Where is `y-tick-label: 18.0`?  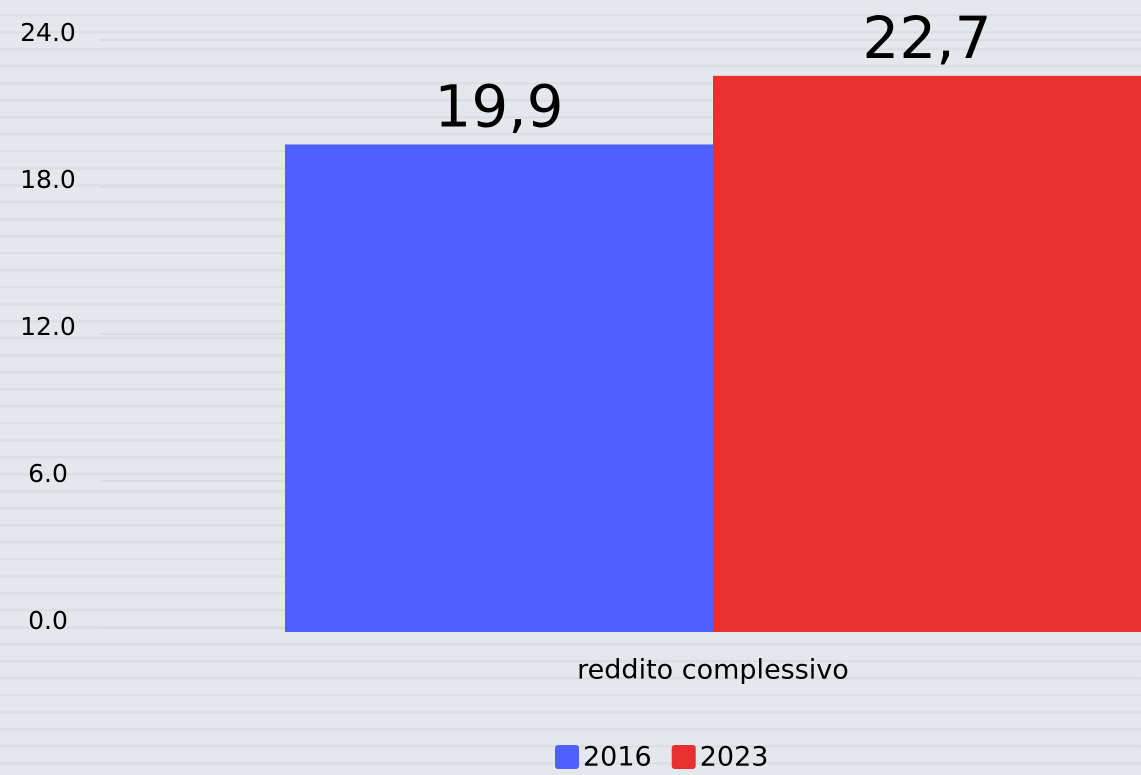
y-tick-label: 18.0 is located at coordinates (48, 179).